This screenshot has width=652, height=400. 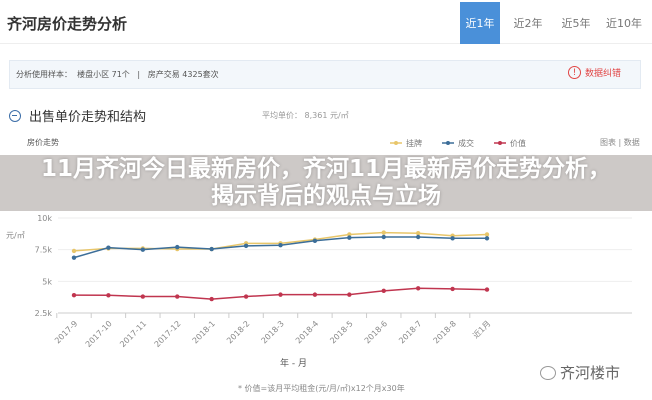 What do you see at coordinates (528, 23) in the screenshot?
I see `tab-2-year: 近2年` at bounding box center [528, 23].